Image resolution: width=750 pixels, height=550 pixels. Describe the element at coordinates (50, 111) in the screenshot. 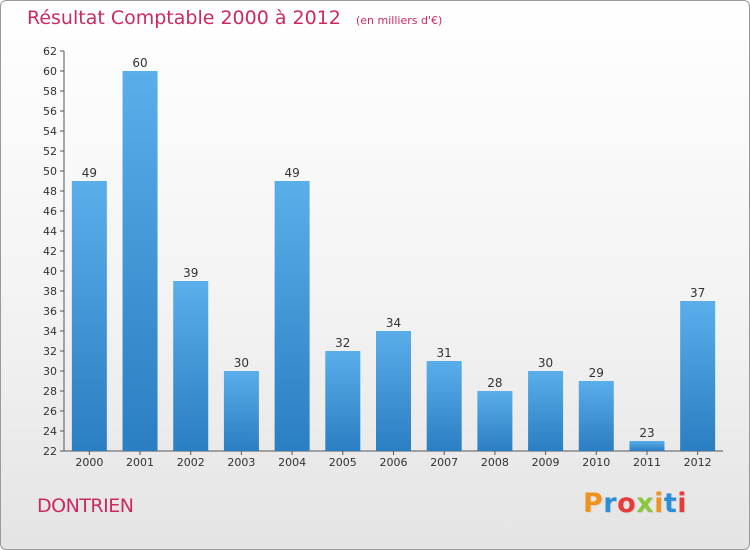

I see `y-tick-label: 56` at that location.